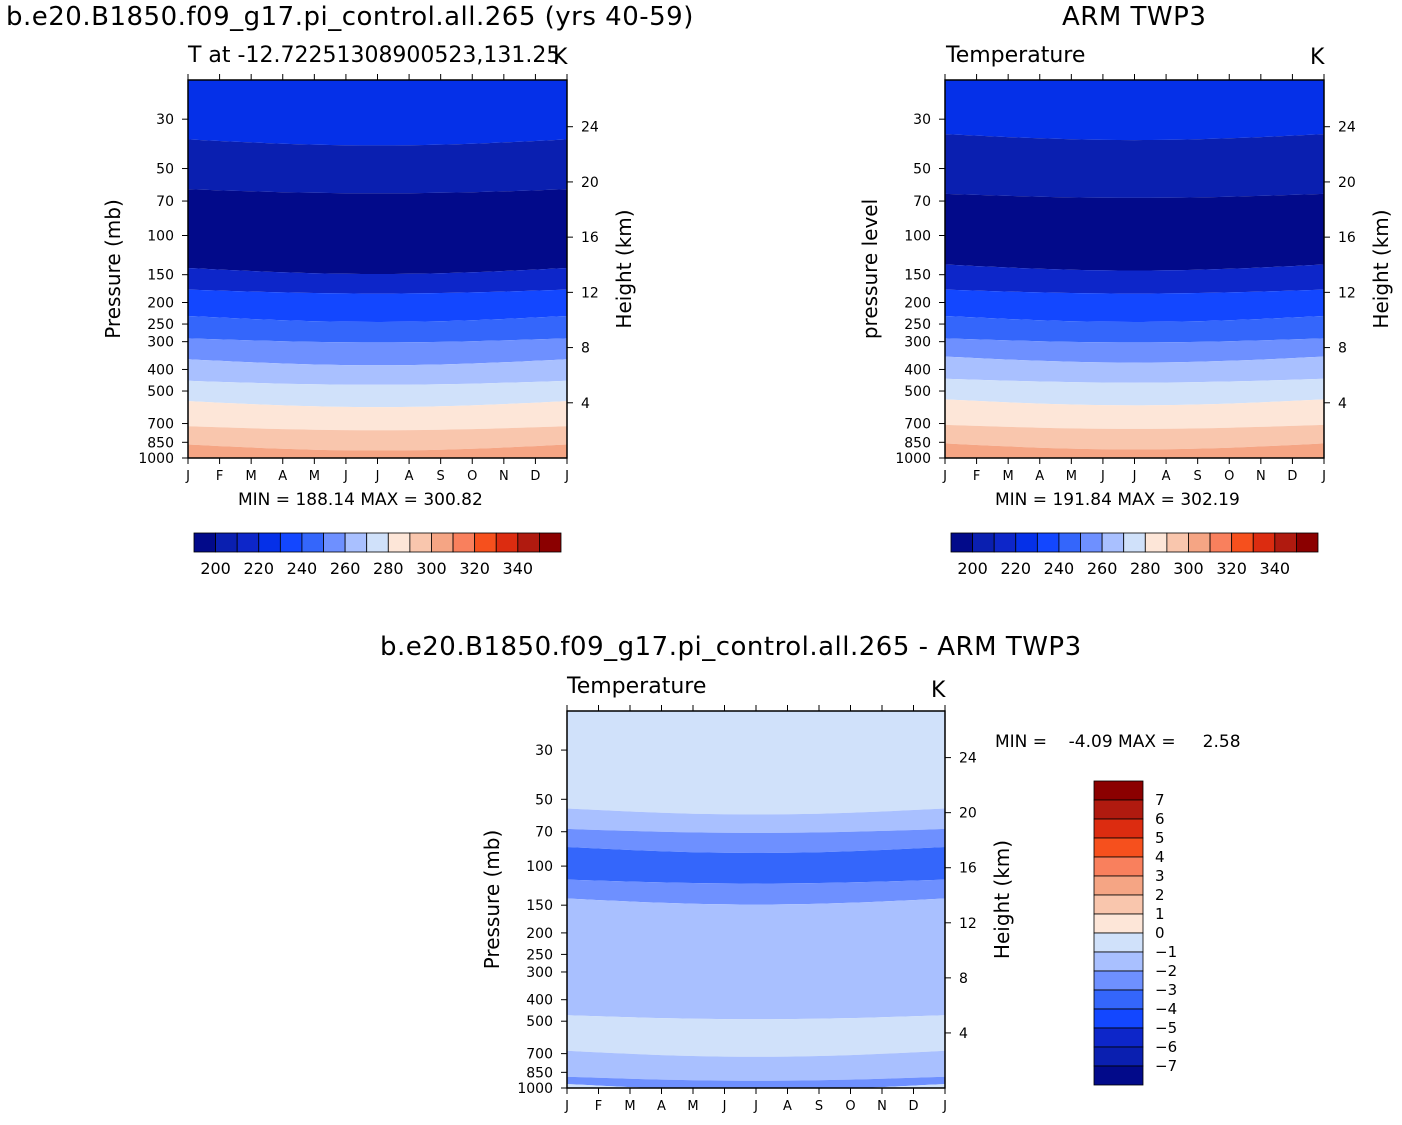 Image resolution: width=1402 pixels, height=1125 pixels. What do you see at coordinates (922, 202) in the screenshot?
I see `right-y-tick-label: 70` at bounding box center [922, 202].